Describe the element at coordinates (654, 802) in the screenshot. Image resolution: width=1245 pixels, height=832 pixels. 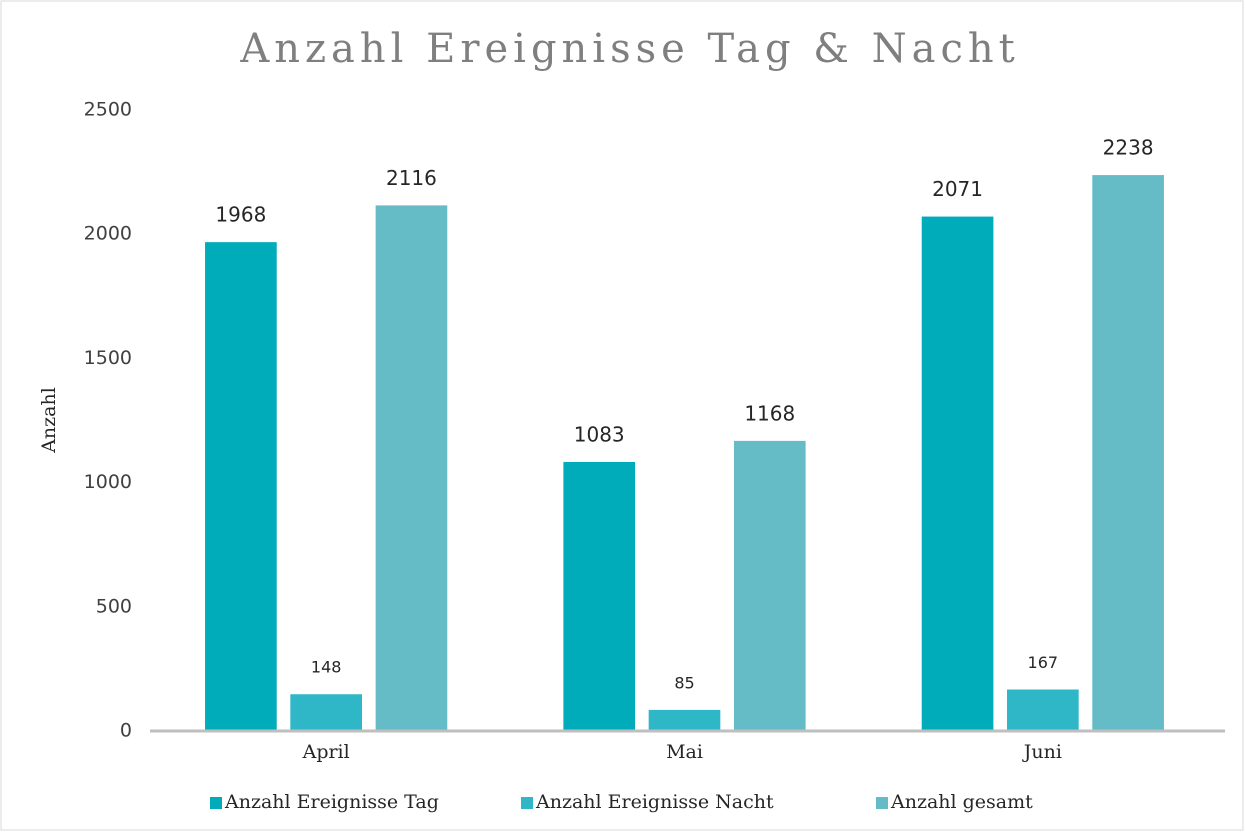
I see `legend-label: Anzahl Ereignisse Nacht` at that location.